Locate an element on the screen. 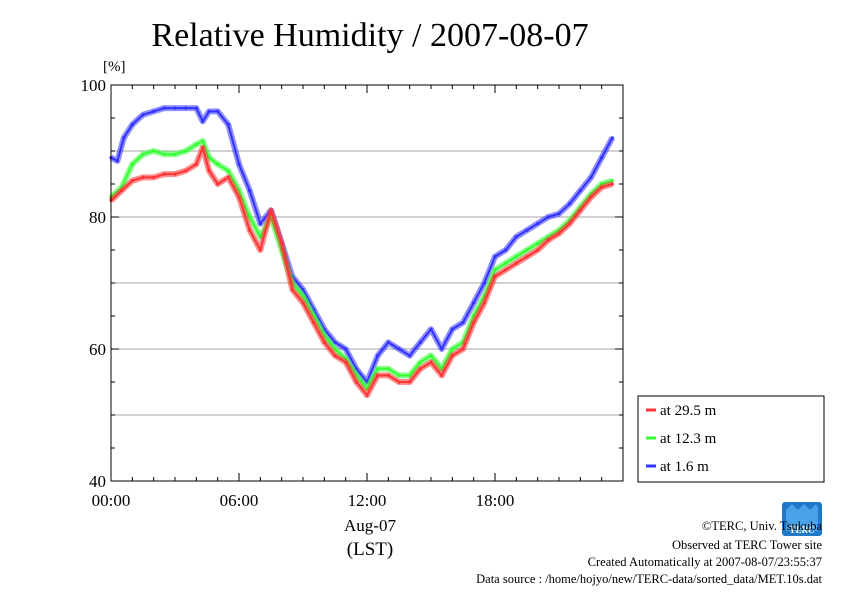 This screenshot has width=842, height=595. logo-tower-icon is located at coordinates (802, 517).